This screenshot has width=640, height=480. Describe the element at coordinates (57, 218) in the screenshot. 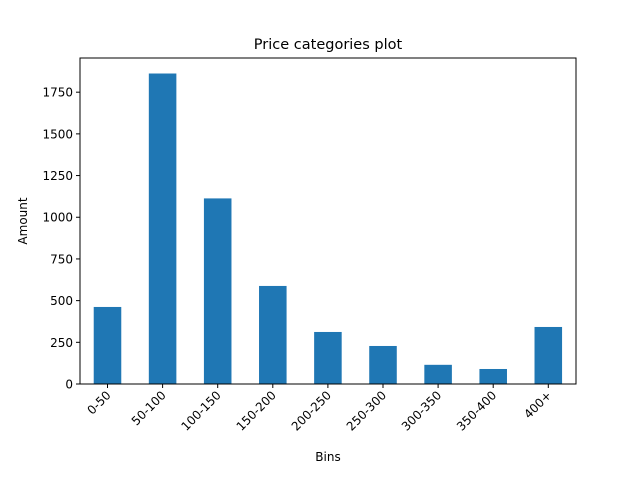

I see `y-tick-label: 1000` at that location.